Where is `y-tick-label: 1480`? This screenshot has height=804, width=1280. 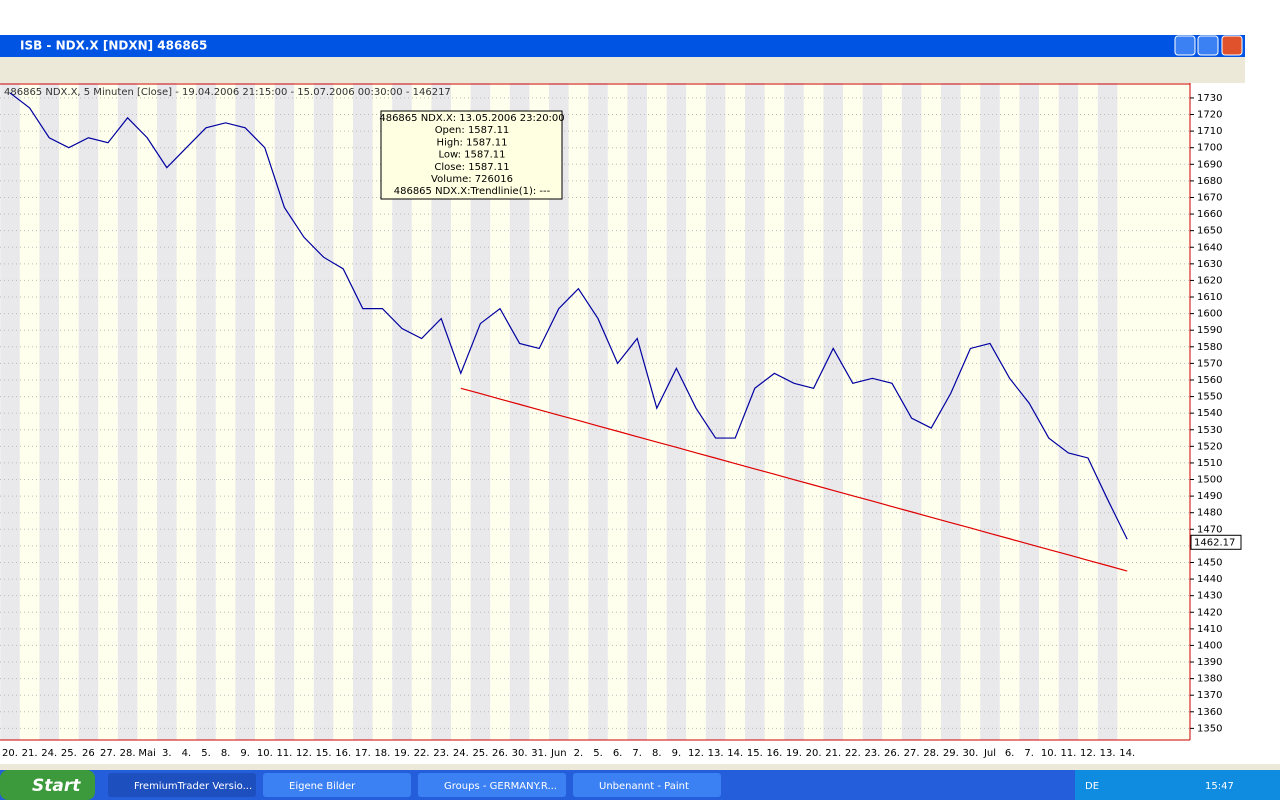 y-tick-label: 1480 is located at coordinates (1209, 513).